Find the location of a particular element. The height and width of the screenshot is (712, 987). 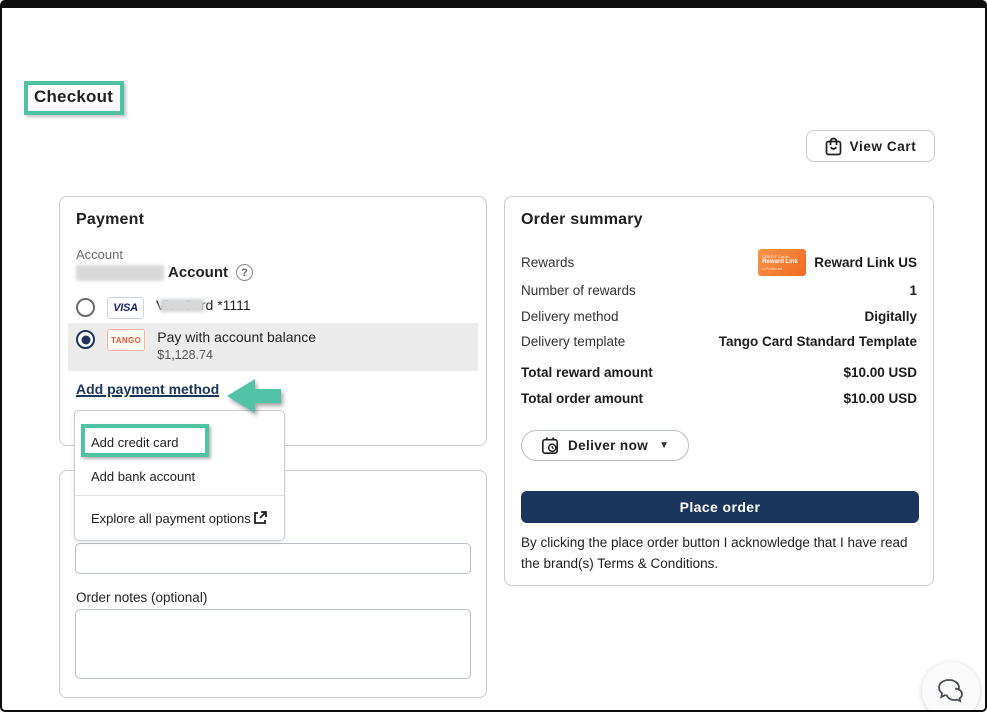

total-reward-value: $10.00 USD is located at coordinates (880, 372).